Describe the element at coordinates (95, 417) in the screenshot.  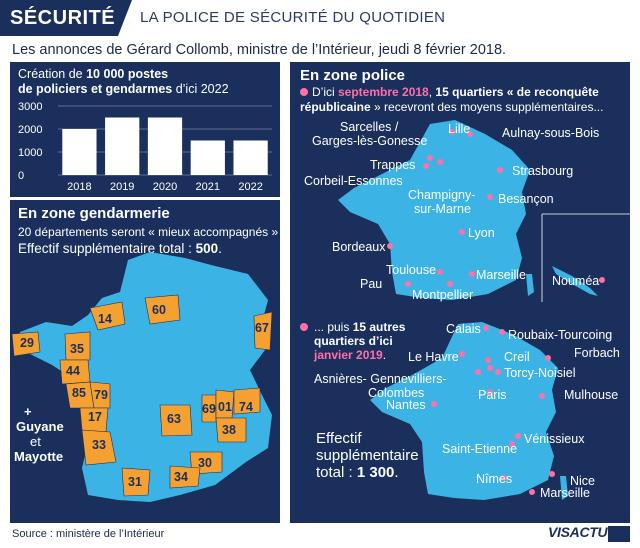
I see `dept-label-17: 17` at that location.